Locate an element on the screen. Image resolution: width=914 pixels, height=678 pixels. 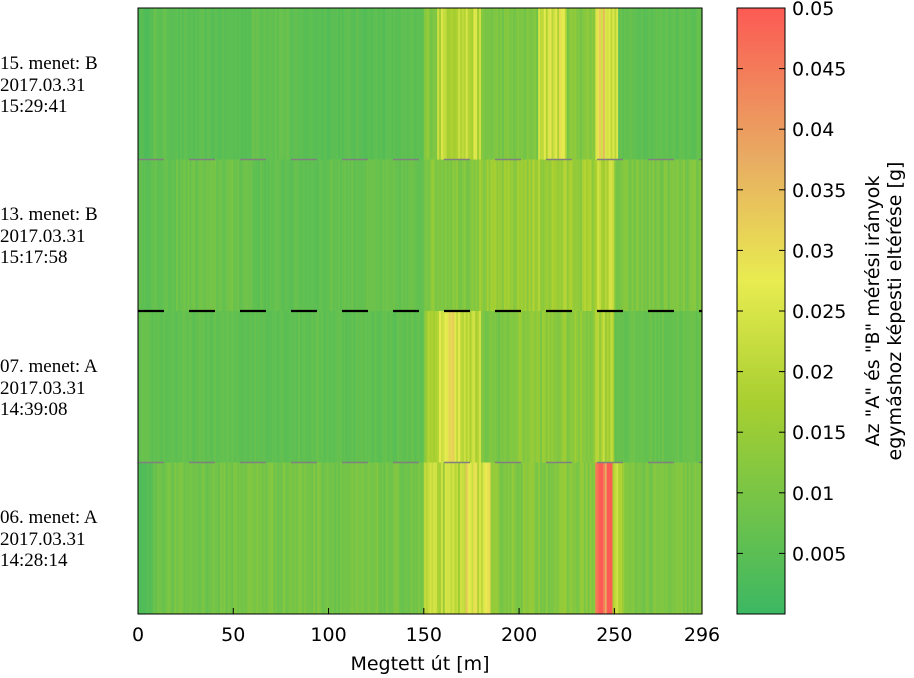
x-tick-label: 50 is located at coordinates (233, 635).